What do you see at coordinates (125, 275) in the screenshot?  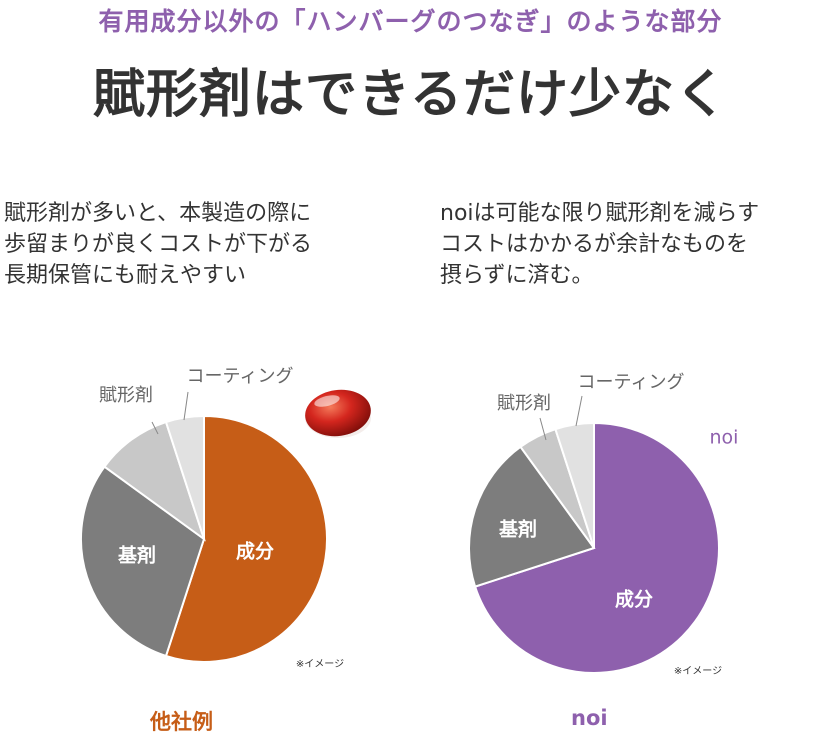 I see `description-line: 長期保管にも耐えやすい` at bounding box center [125, 275].